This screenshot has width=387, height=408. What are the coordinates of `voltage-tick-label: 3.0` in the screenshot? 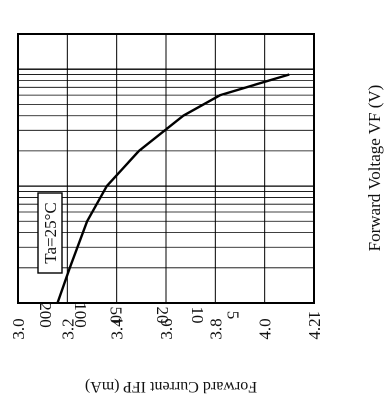 It's located at (18, 328).